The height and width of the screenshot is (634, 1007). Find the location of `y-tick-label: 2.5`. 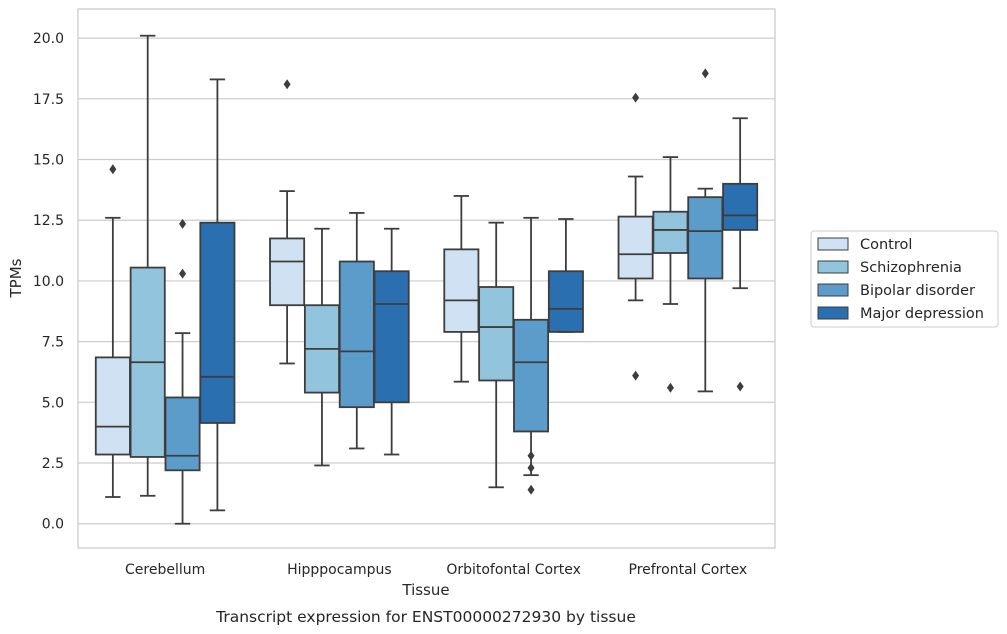

y-tick-label: 2.5 is located at coordinates (53, 464).